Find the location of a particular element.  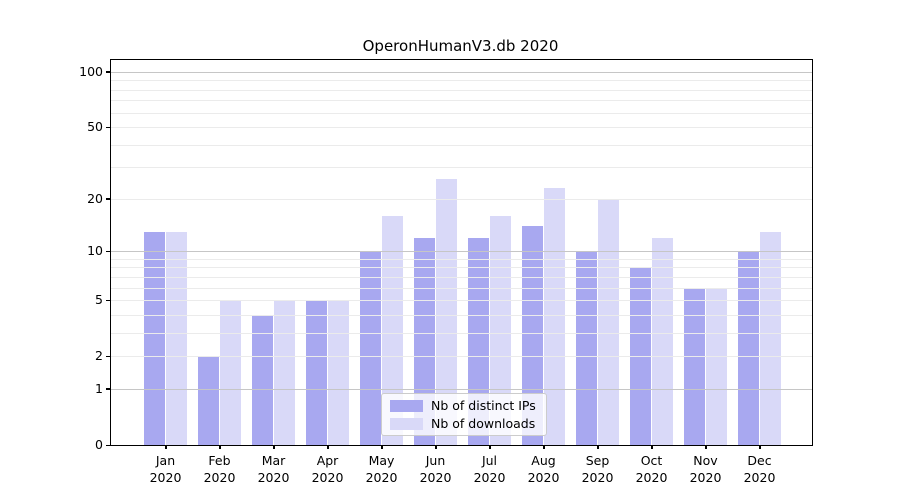

x-tick-label: Feb 2020 is located at coordinates (219, 469).